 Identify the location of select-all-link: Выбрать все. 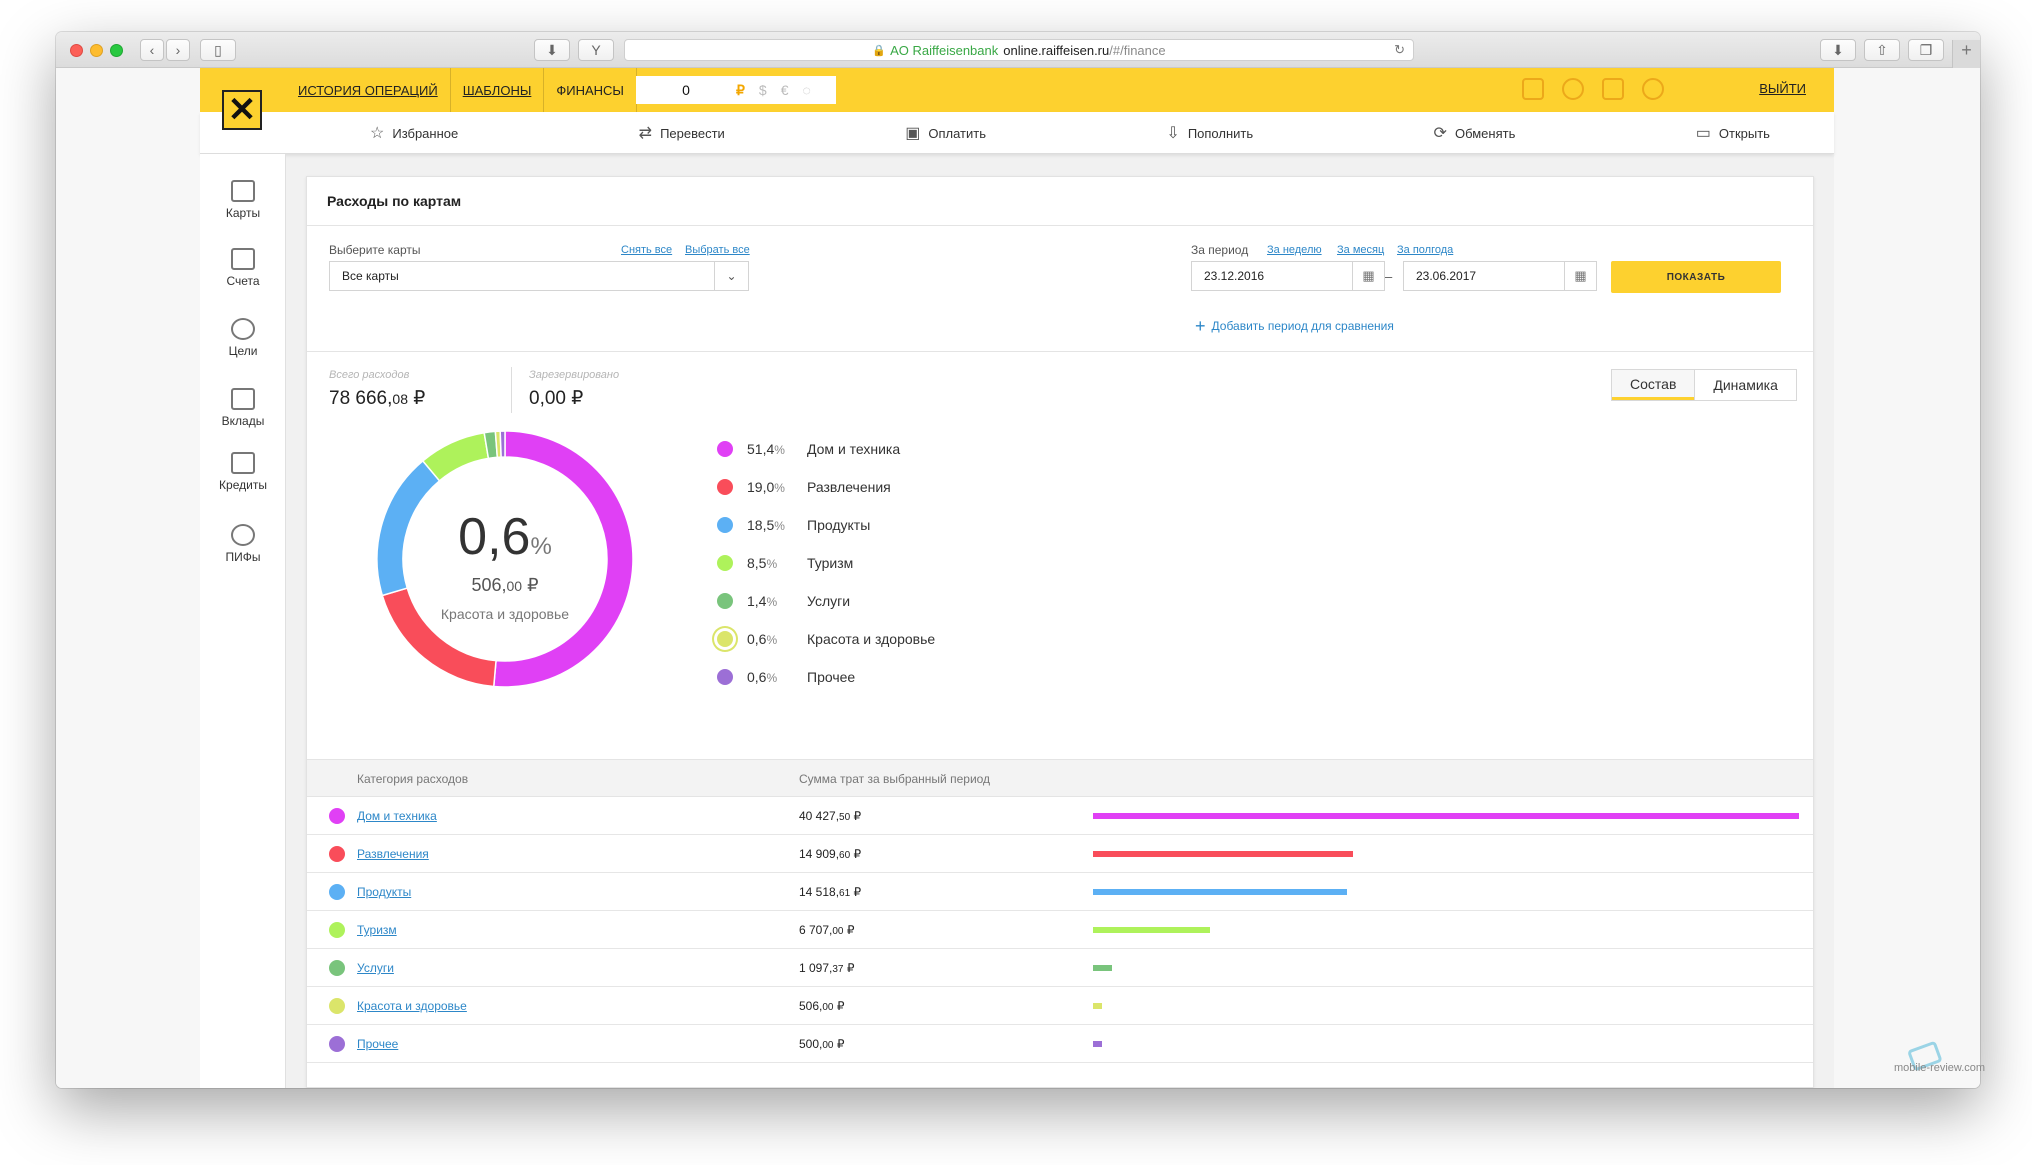
(717, 250).